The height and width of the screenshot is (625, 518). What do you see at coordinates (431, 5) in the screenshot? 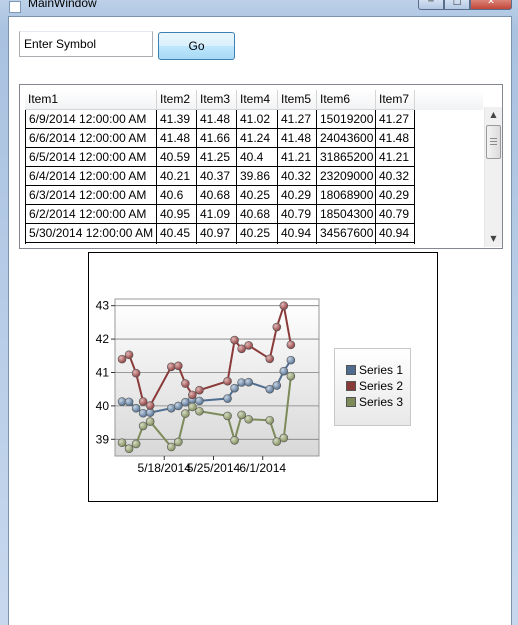
I see `minimize-button: ─` at bounding box center [431, 5].